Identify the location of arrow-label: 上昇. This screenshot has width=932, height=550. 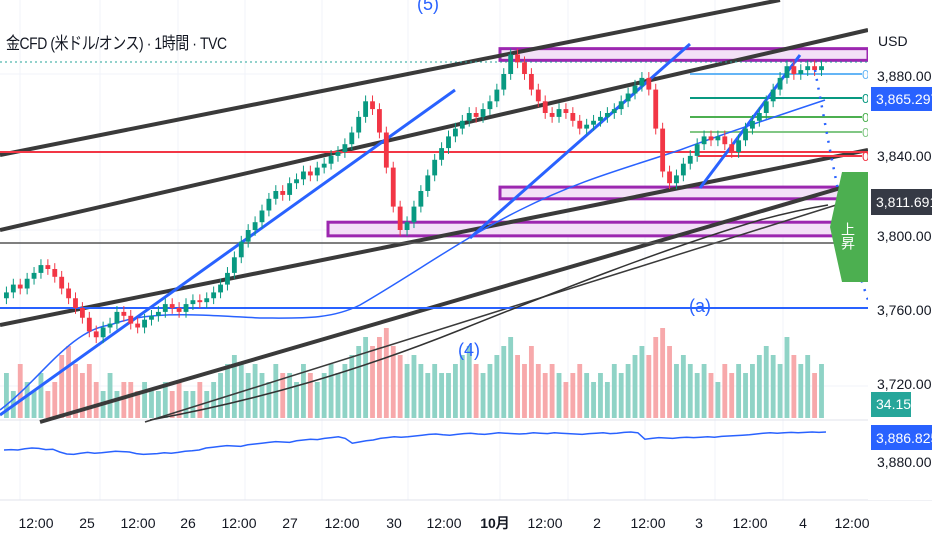
(848, 236).